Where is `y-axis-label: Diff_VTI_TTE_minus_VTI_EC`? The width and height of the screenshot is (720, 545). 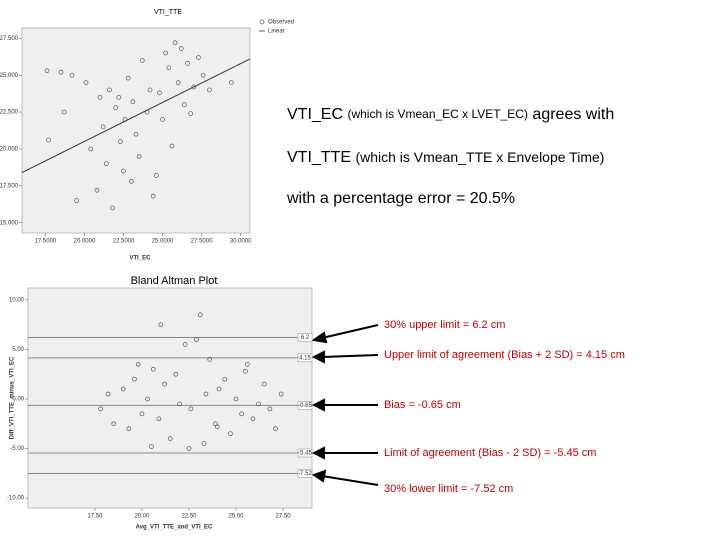
y-axis-label: Diff_VTI_TTE_minus_VTI_EC is located at coordinates (13, 397).